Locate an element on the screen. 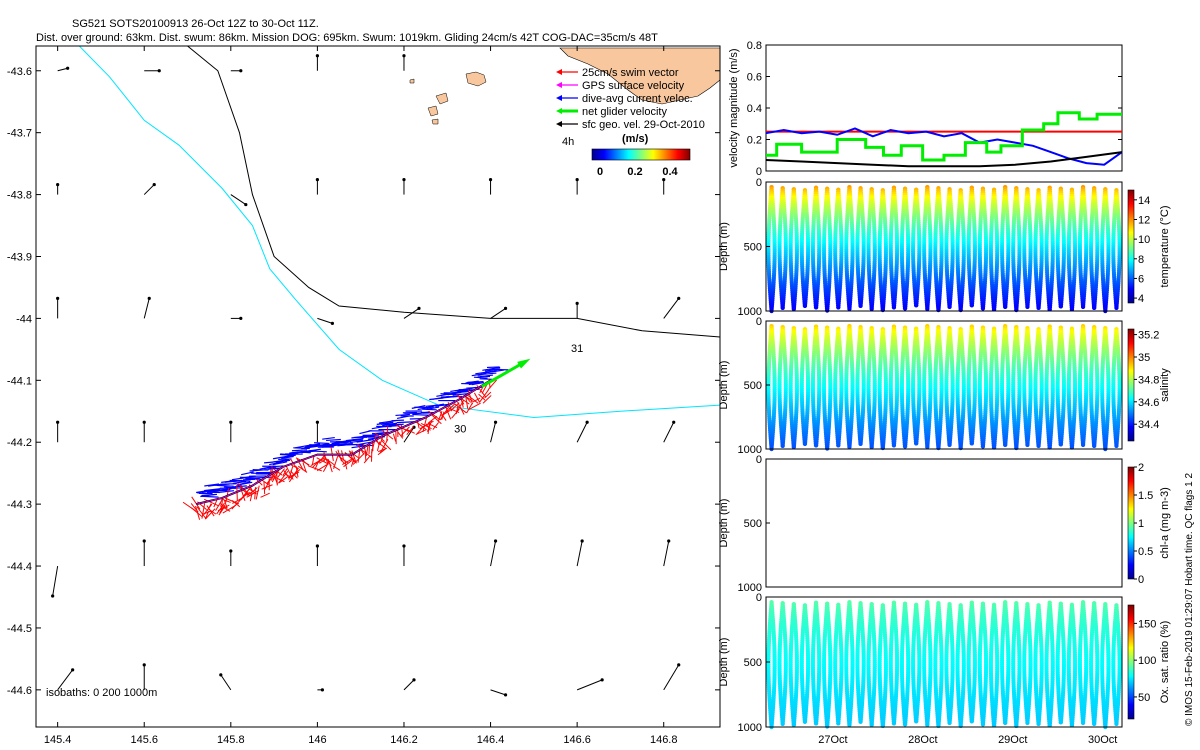 The height and width of the screenshot is (750, 1200). x-tick-label: 146 is located at coordinates (317, 740).